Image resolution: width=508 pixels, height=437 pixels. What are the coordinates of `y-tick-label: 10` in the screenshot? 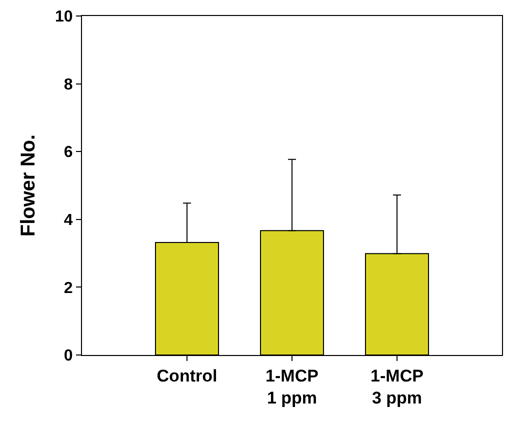 It's located at (64, 17).